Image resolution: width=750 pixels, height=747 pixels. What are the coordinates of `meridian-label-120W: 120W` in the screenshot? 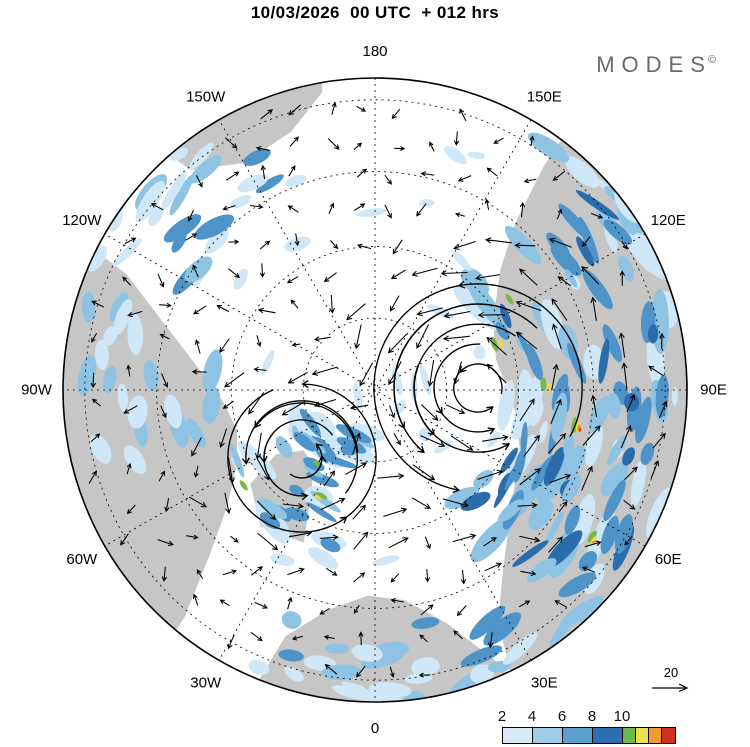 It's located at (82, 220).